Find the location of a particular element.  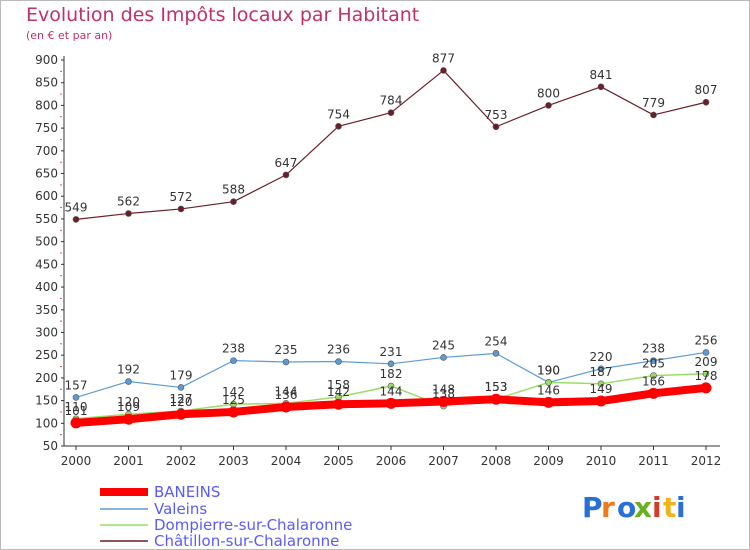

x-tick-label: 2008 is located at coordinates (496, 461).